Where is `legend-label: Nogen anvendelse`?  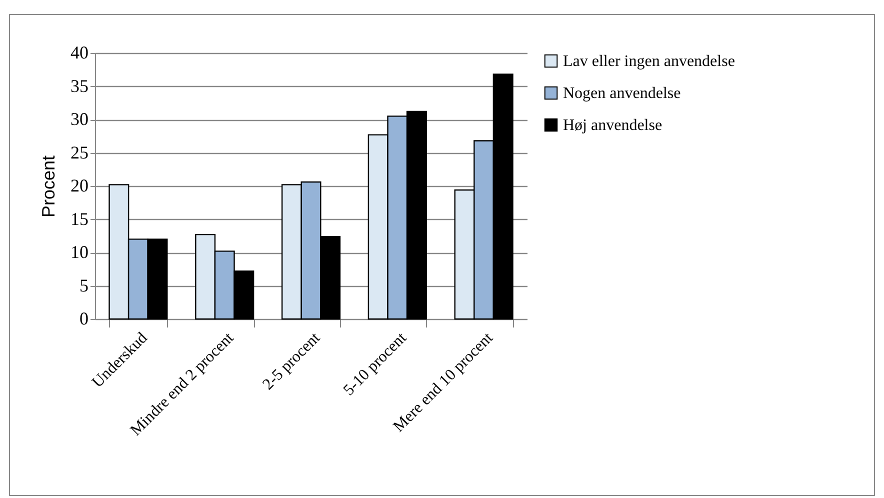
legend-label: Nogen anvendelse is located at coordinates (622, 93).